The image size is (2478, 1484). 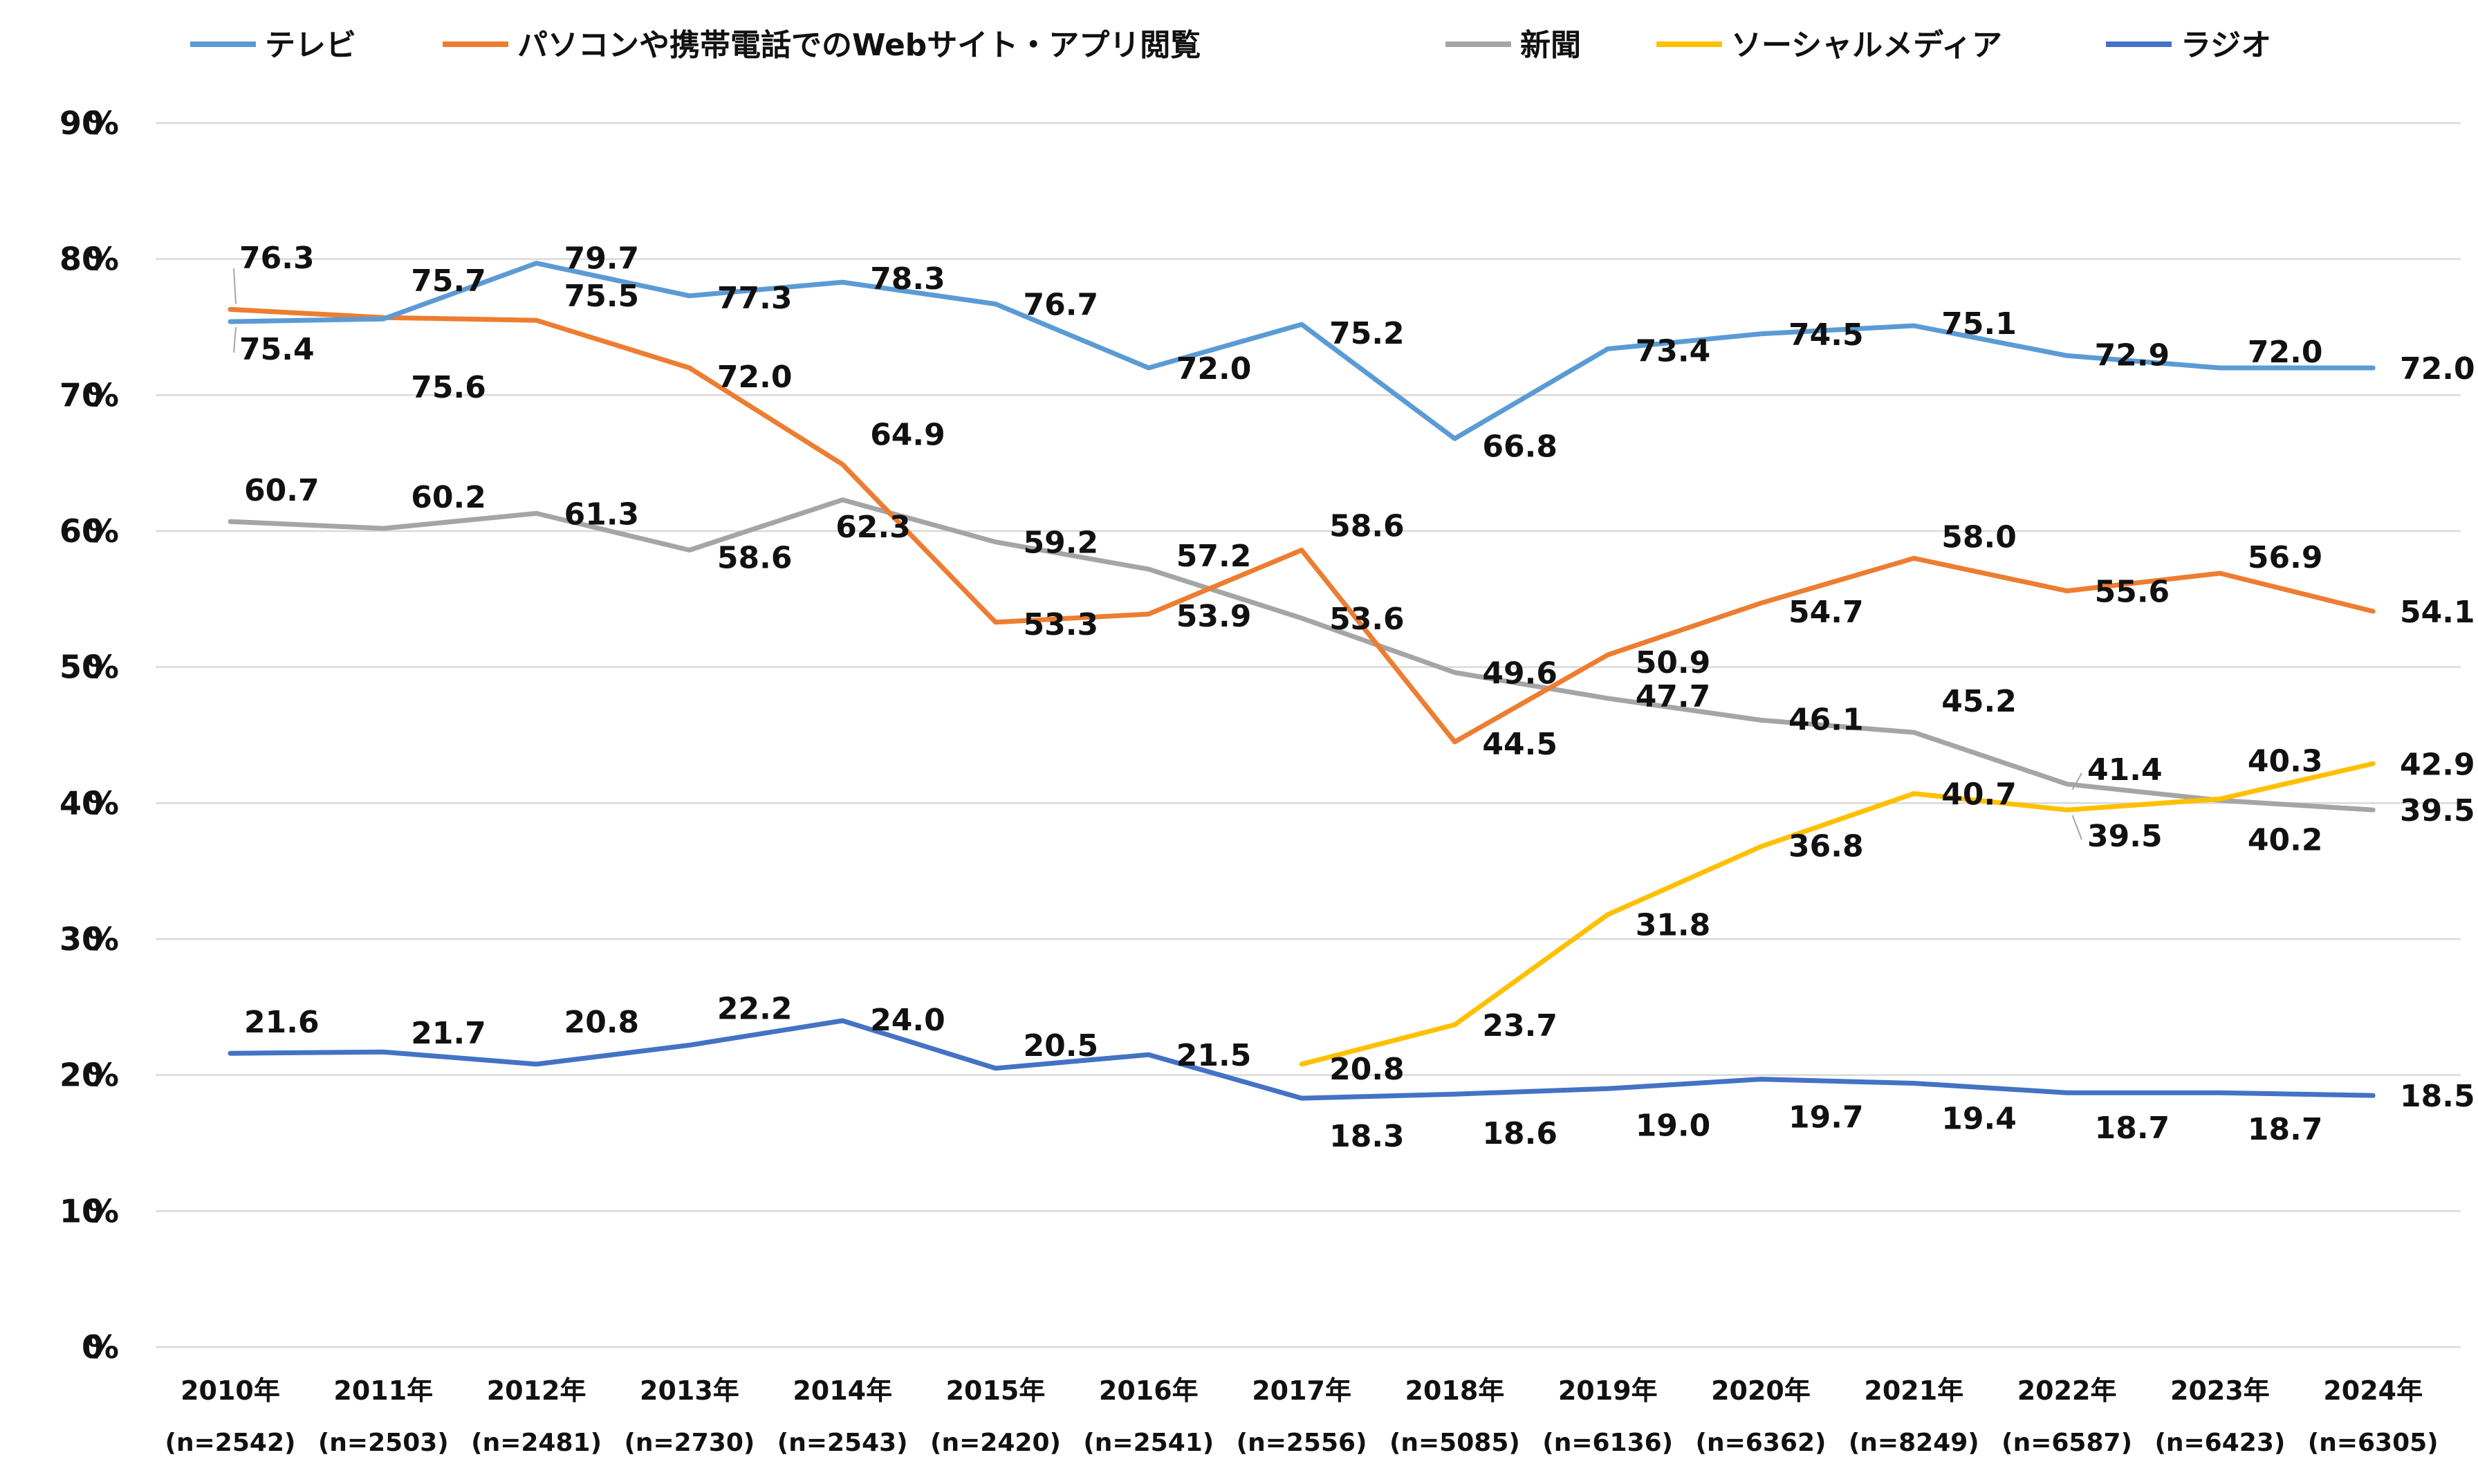 What do you see at coordinates (1302, 351) in the screenshot?
I see `series-line-tv` at bounding box center [1302, 351].